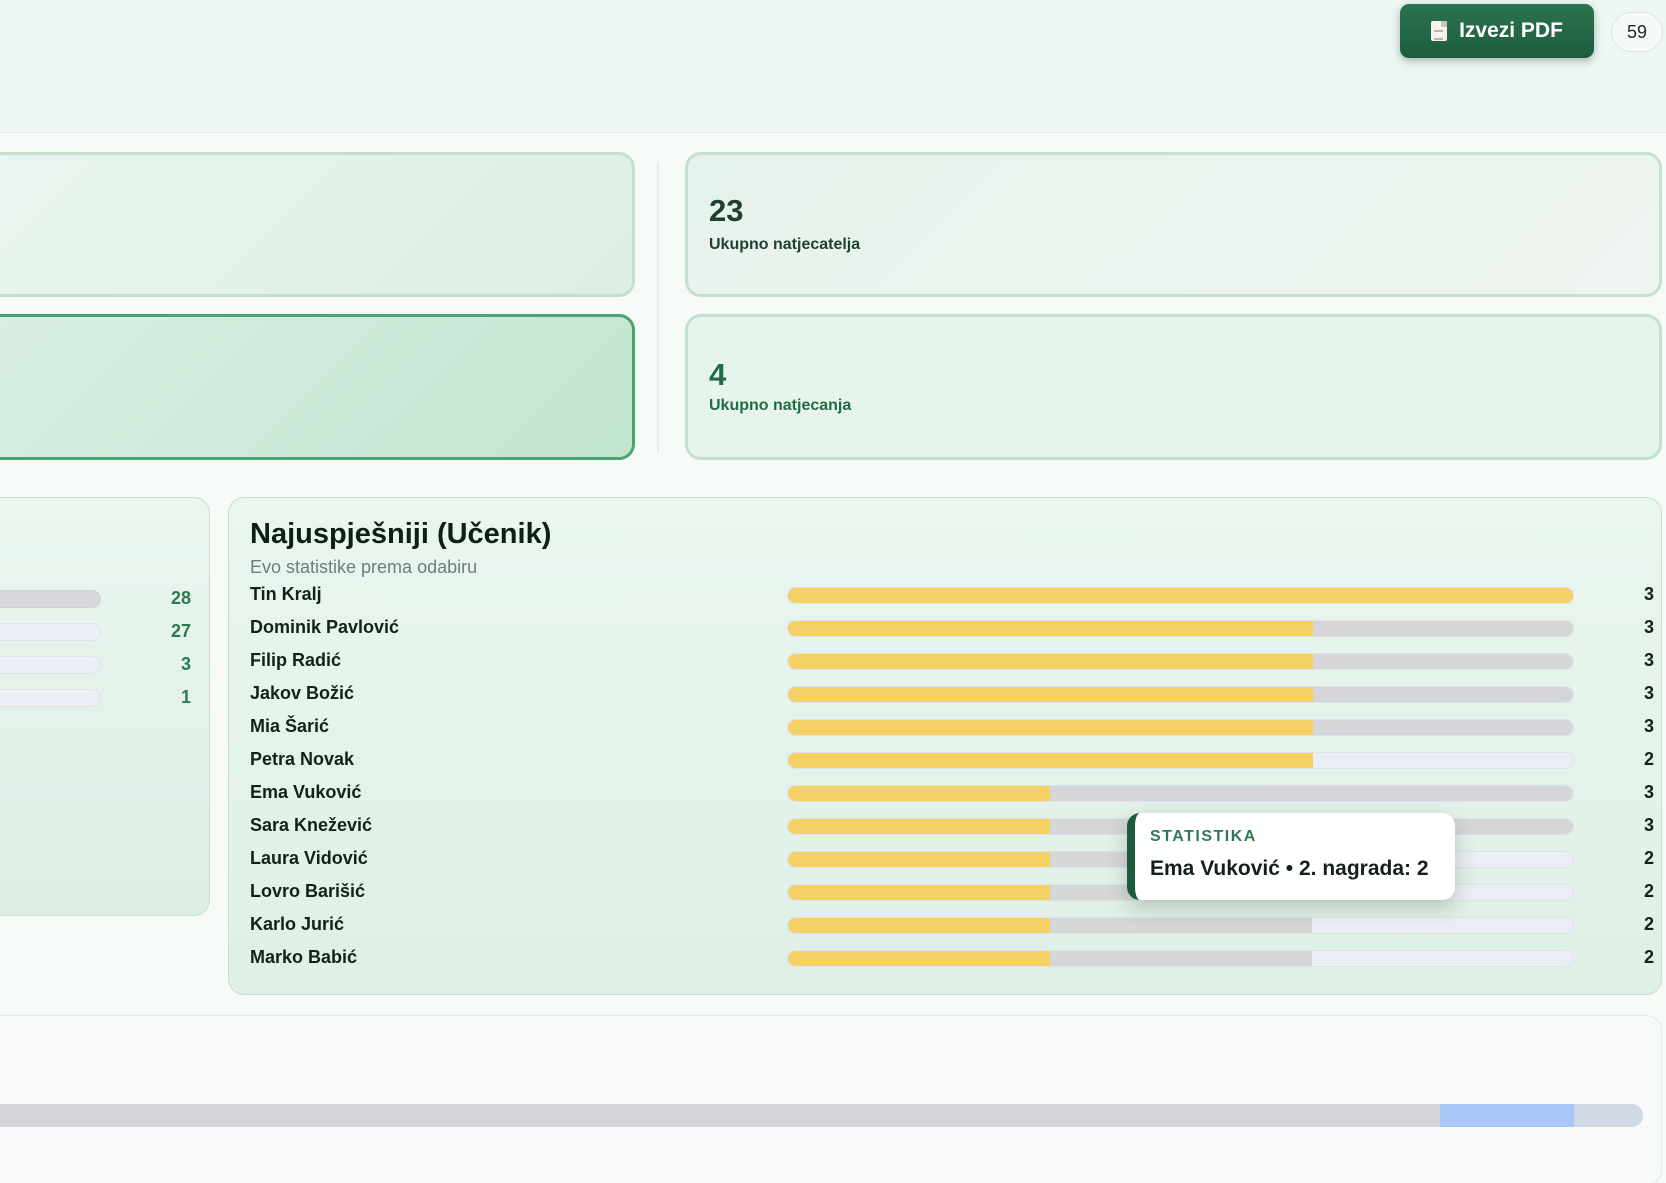 The image size is (1666, 1183). What do you see at coordinates (296, 660) in the screenshot?
I see `student-name: Filip Radić` at bounding box center [296, 660].